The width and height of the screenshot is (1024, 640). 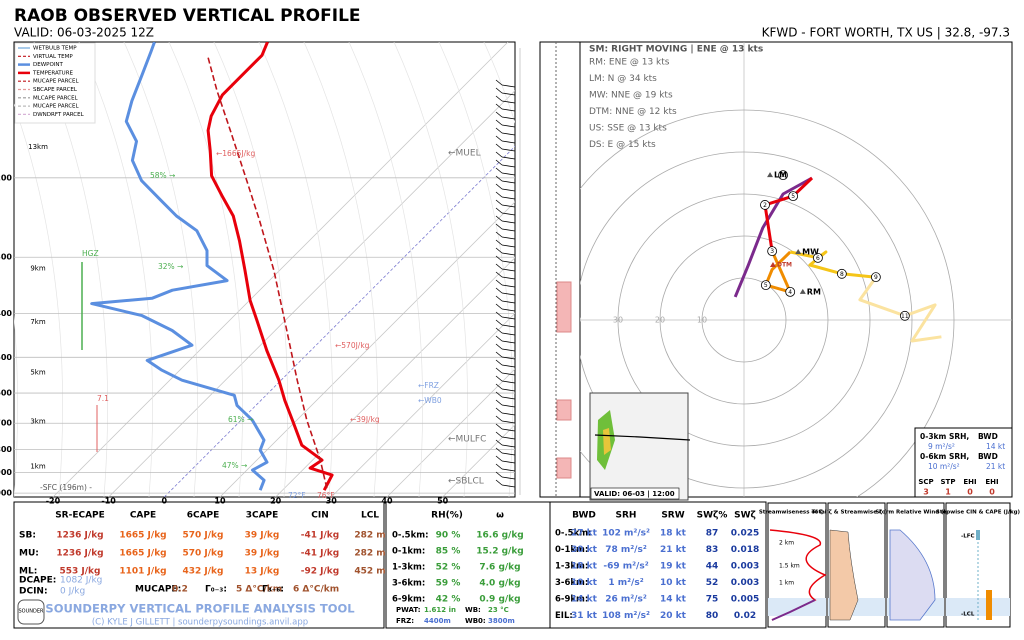 I want to click on thermo-header: CAPE, so click(x=143, y=516).